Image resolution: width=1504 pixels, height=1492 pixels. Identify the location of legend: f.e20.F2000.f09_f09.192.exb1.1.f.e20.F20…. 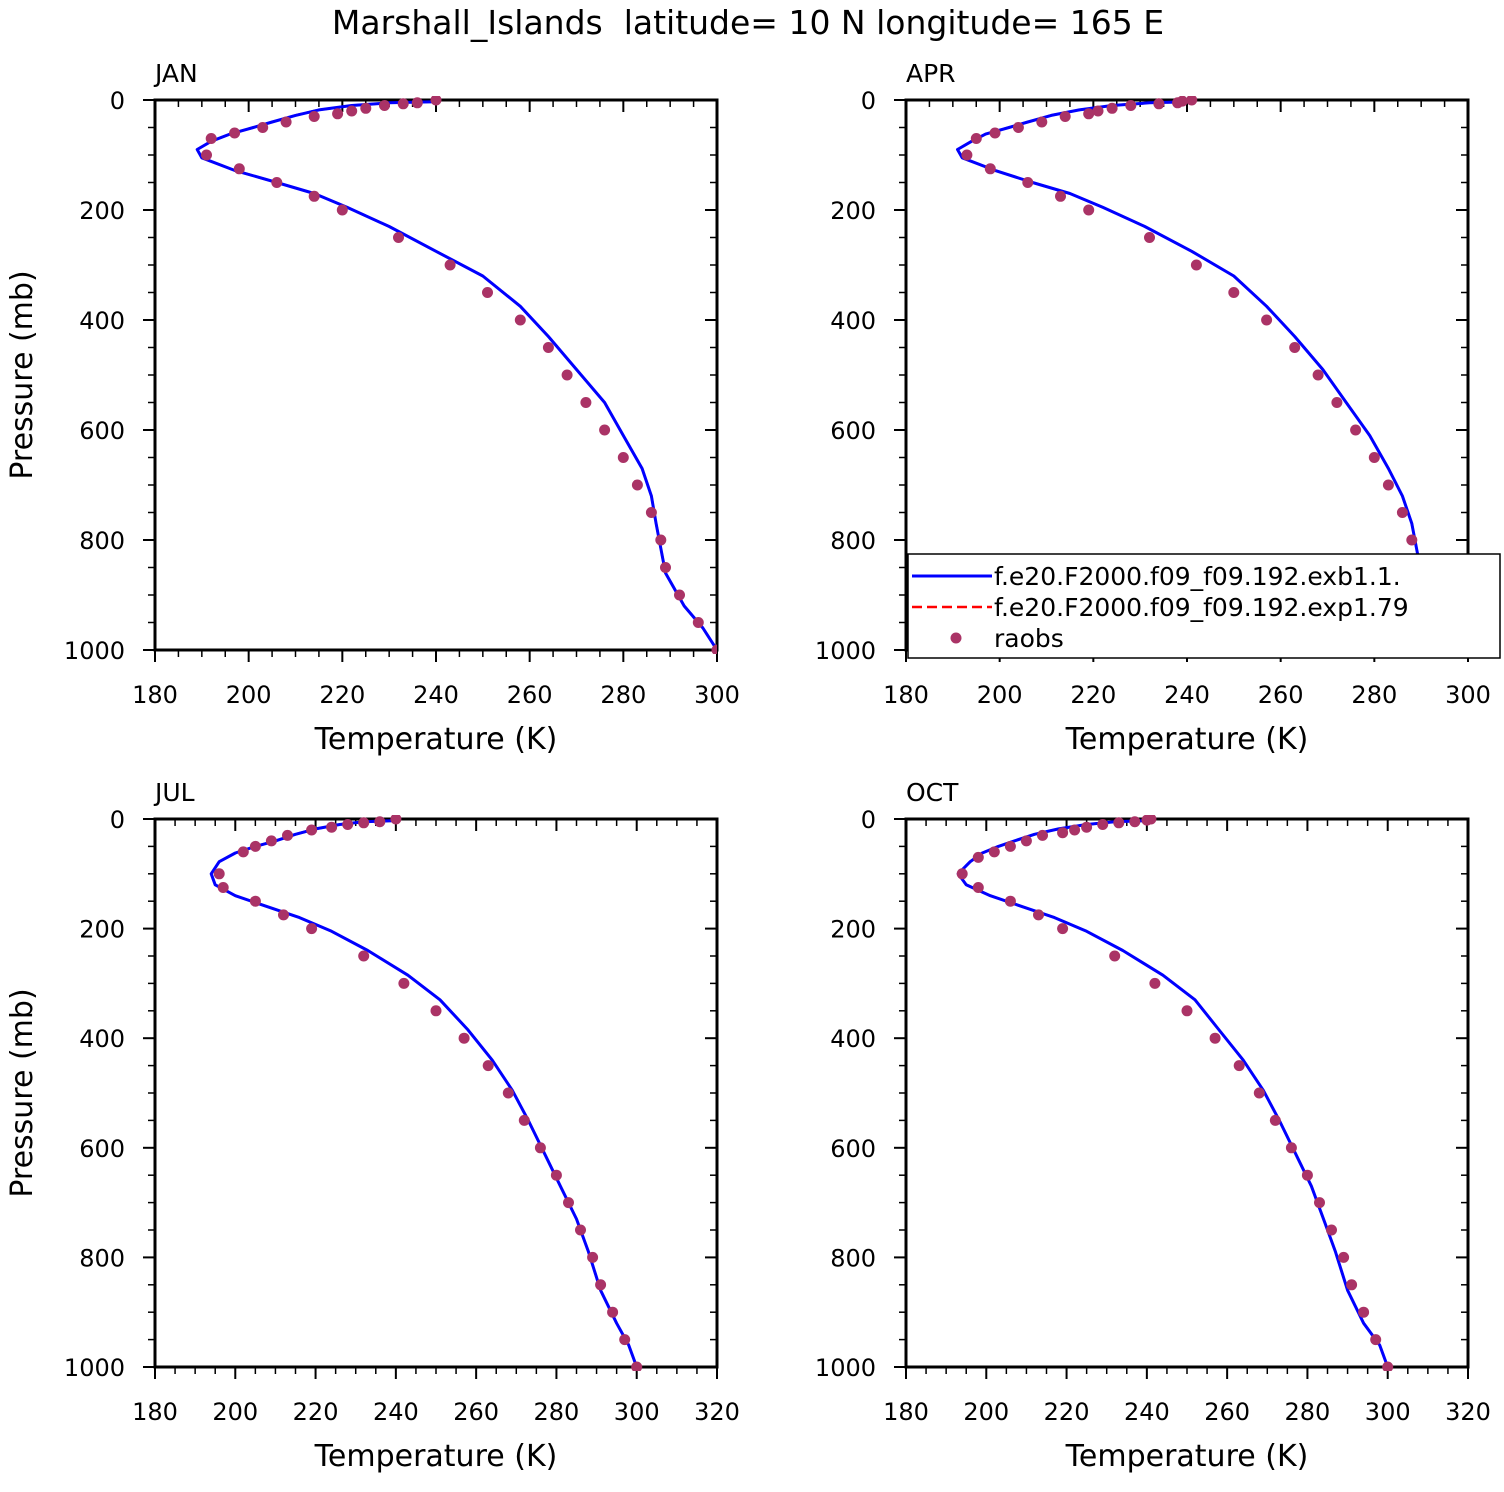
(1204, 606).